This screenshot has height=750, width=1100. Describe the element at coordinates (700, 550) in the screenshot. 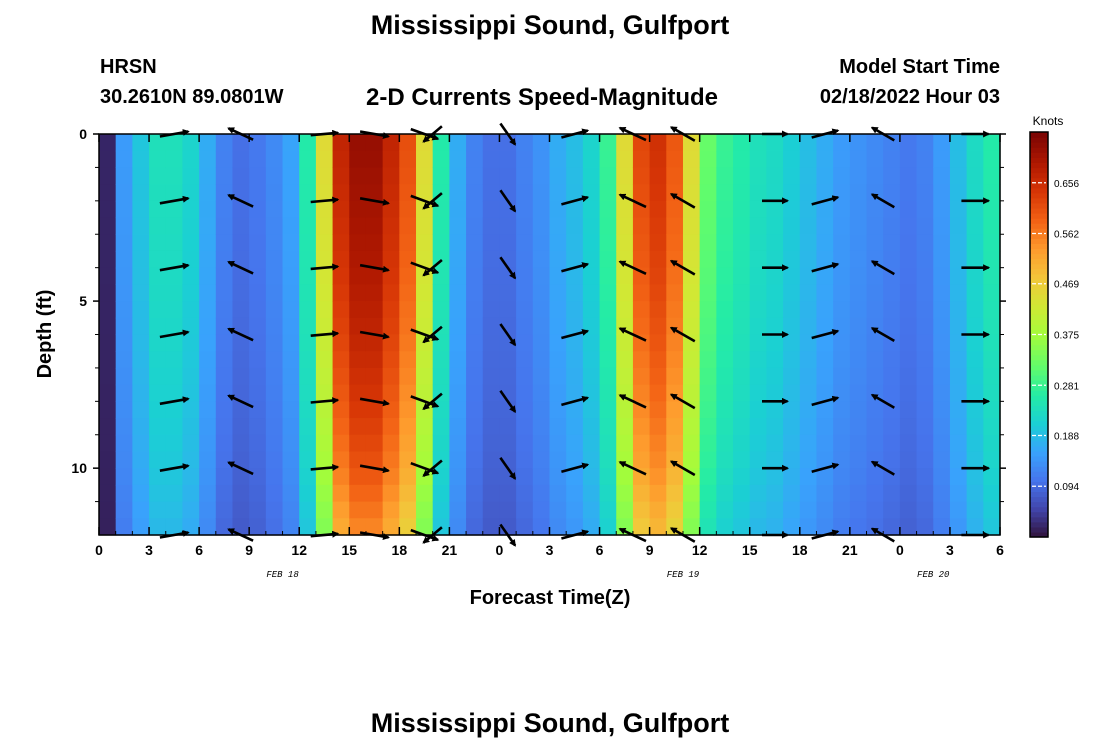

I see `x-tick-label: 12` at that location.